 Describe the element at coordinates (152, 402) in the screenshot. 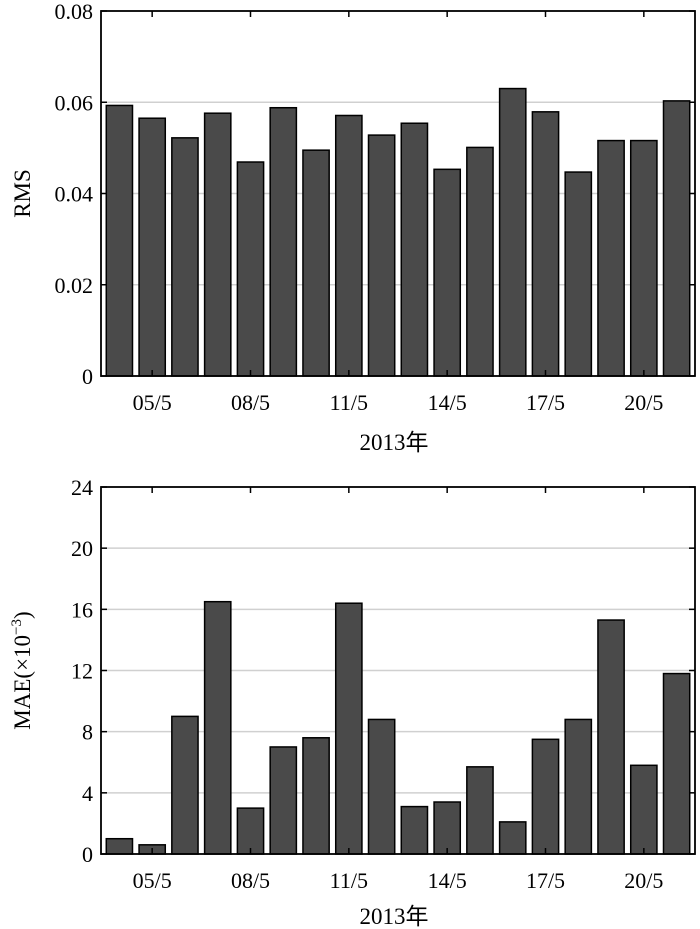

I see `rms-xtick-label: 05/5` at that location.